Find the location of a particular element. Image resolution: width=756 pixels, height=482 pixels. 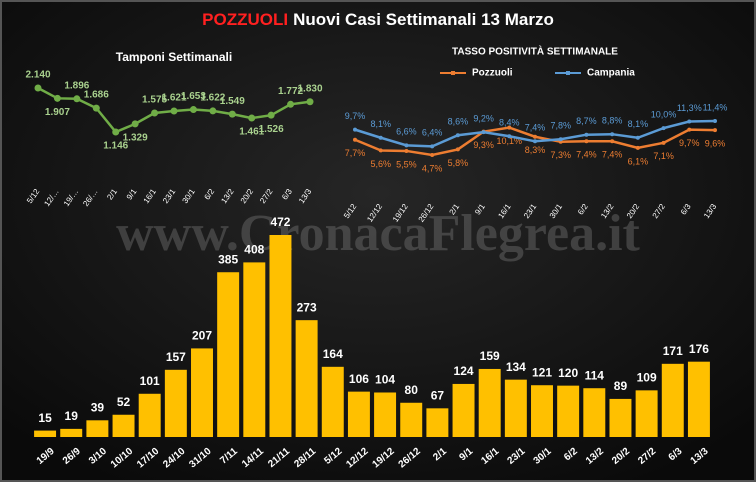

value-label: 104 is located at coordinates (385, 380).